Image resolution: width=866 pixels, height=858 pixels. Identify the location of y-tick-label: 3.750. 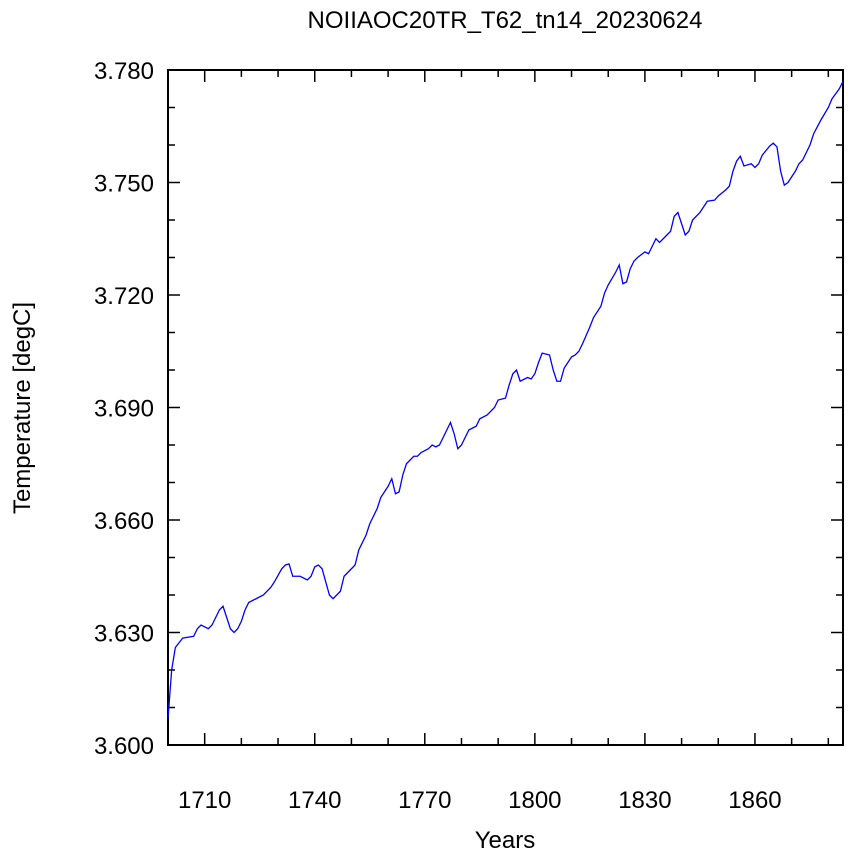
(124, 184).